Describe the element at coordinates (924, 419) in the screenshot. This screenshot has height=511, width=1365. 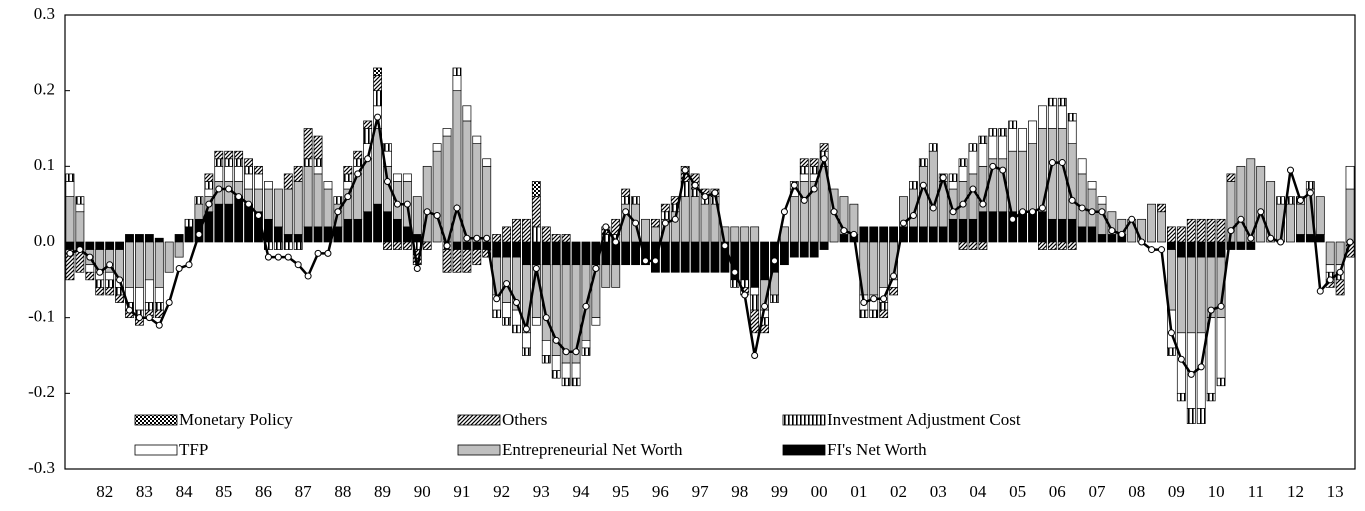
I see `legend-label: Investment Adjustment Cost` at that location.